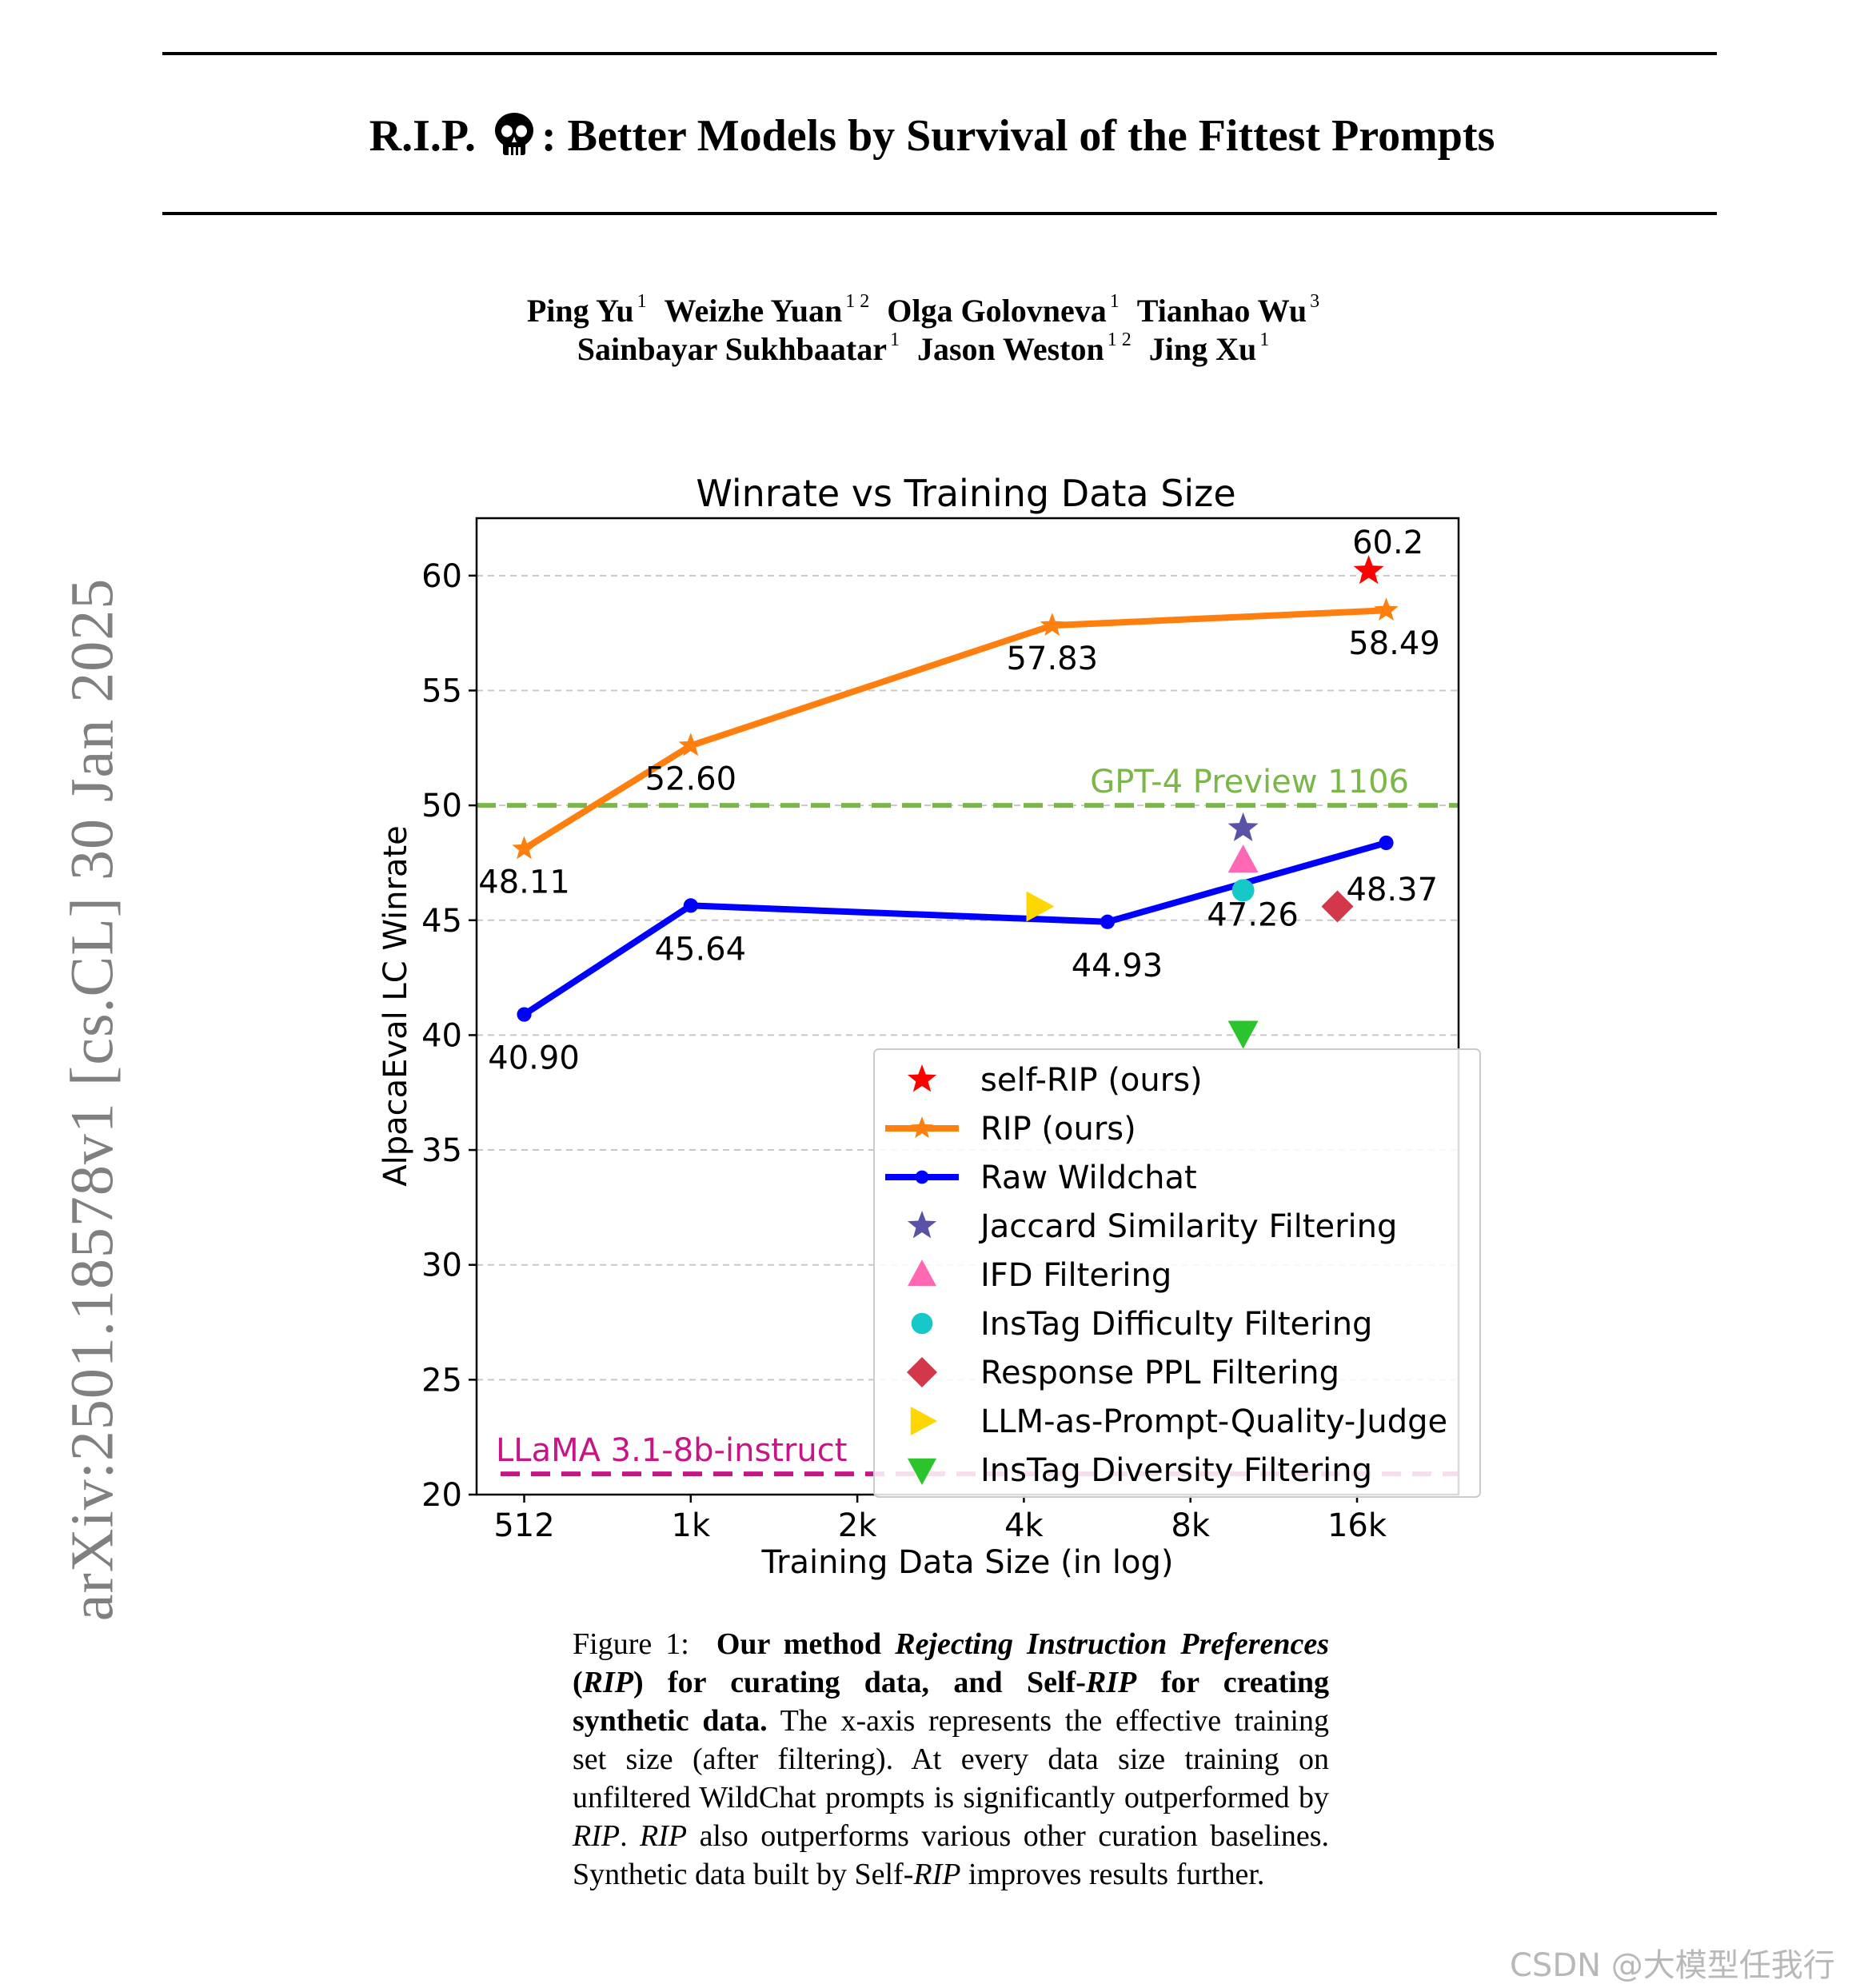 The height and width of the screenshot is (1988, 1864). I want to click on legend-label: InsTag Diversity Filtering, so click(1176, 1470).